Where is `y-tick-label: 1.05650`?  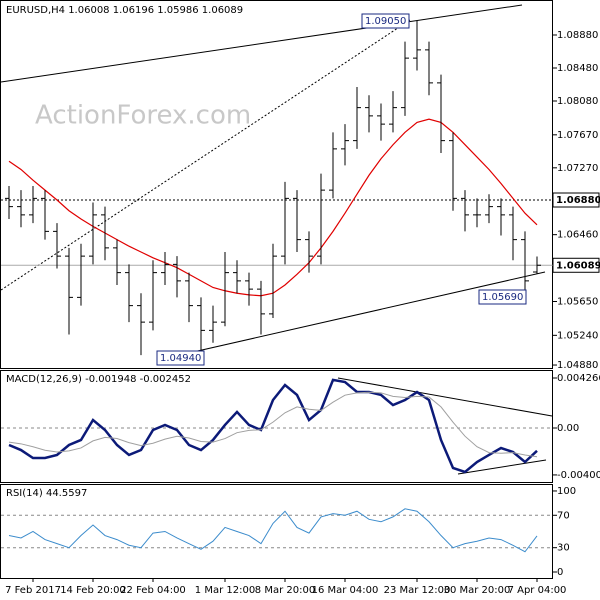
y-tick-label: 1.05650 is located at coordinates (577, 301).